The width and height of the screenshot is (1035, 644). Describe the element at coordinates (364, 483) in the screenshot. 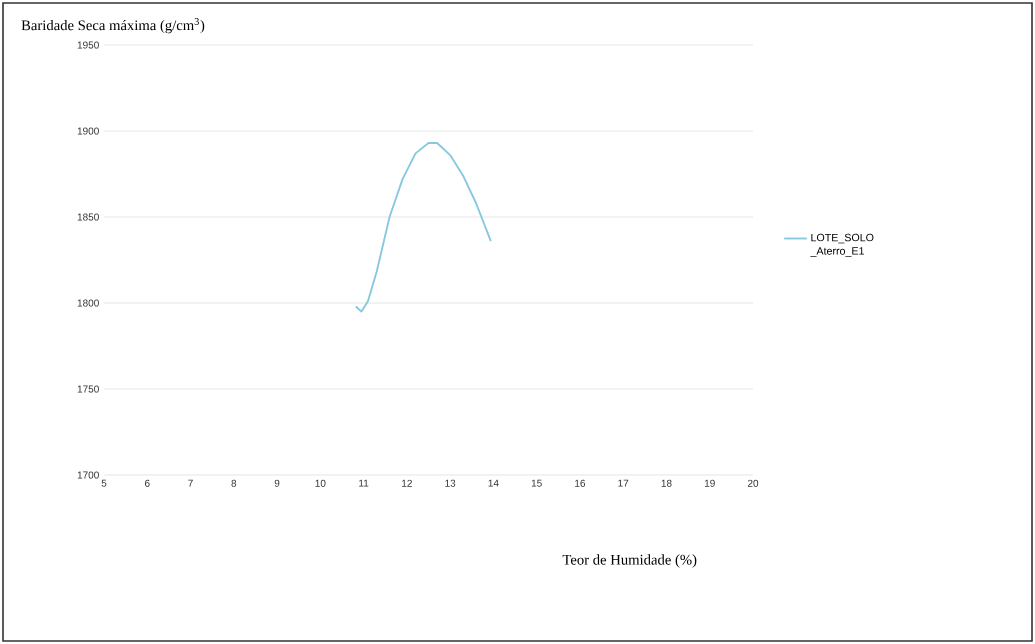

I see `x-tick-label: 11` at that location.